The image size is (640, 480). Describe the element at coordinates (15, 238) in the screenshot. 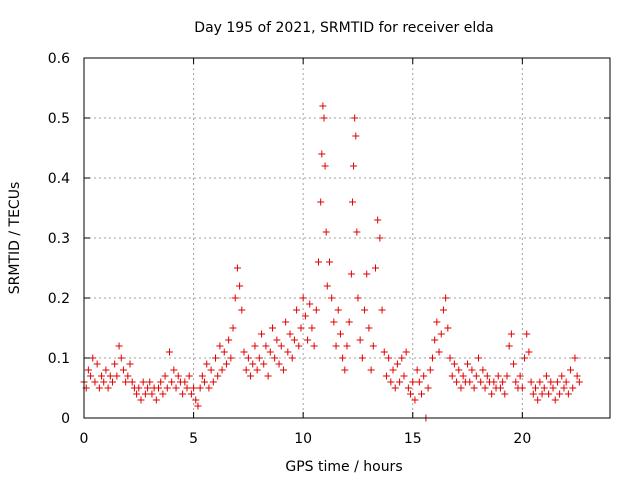

I see `y-axis-label: SRMTID / TECUs` at that location.